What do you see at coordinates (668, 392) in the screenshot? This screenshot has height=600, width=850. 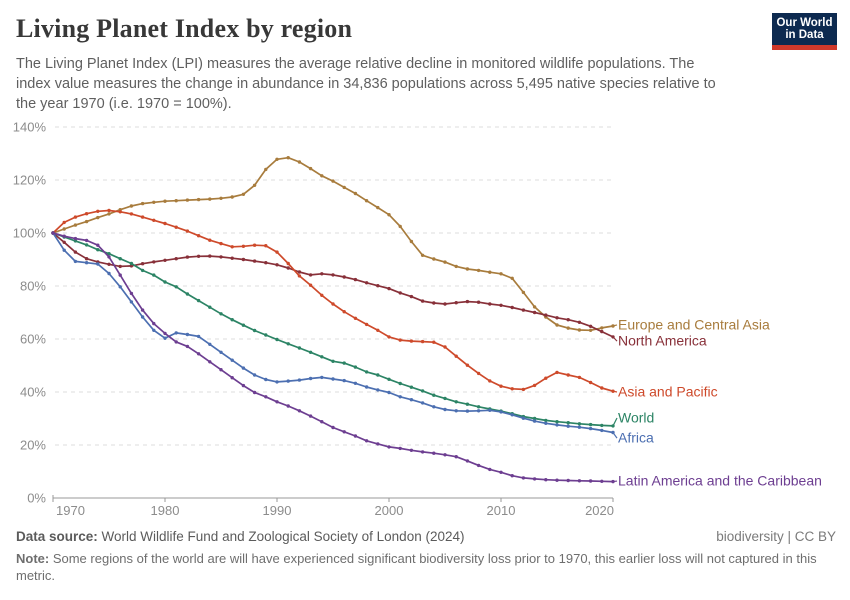 I see `series-label-asia-and-pacific: Asia and Pacific` at bounding box center [668, 392].